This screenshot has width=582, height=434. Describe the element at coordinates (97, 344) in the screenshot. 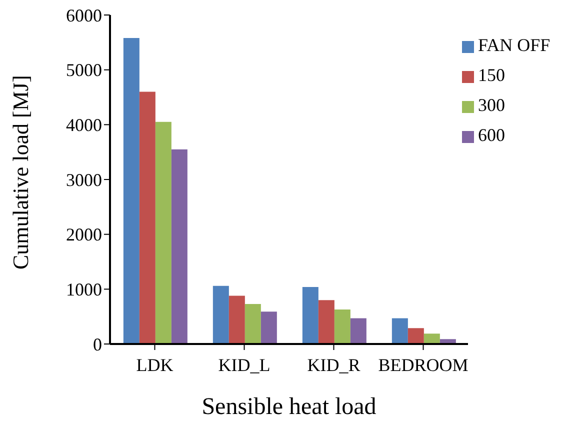

I see `y-tick-label: 0` at that location.